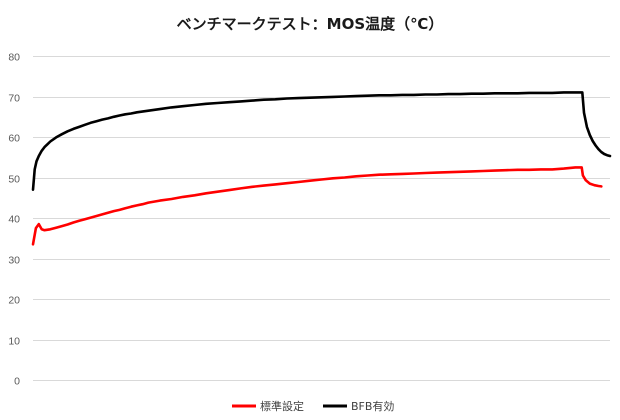  What do you see at coordinates (14, 58) in the screenshot?
I see `y-tick-label: 80` at bounding box center [14, 58].